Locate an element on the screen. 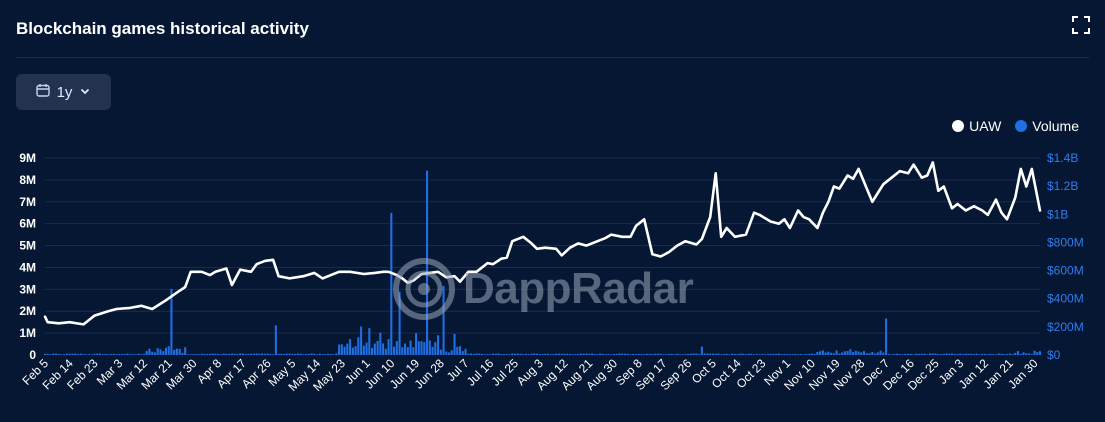  legend-item-uaw: UAW is located at coordinates (976, 126).